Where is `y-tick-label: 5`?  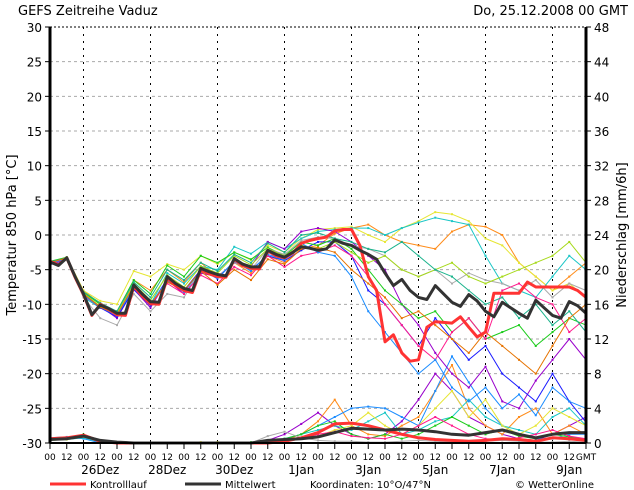
y-tick-label: 5 is located at coordinates (38, 201).